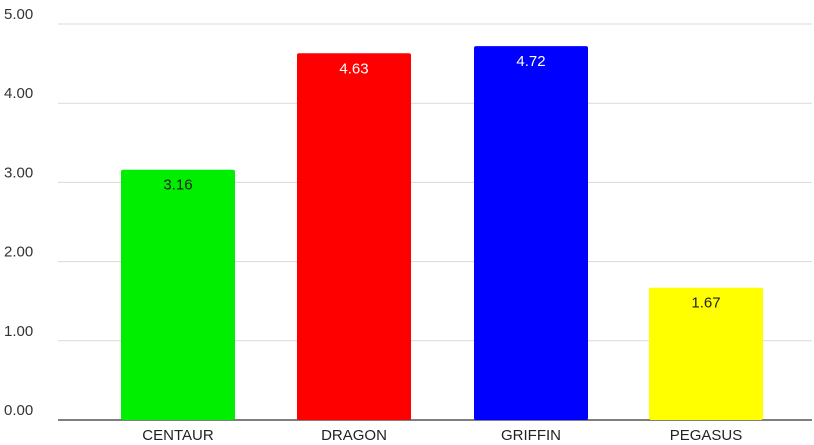  Describe the element at coordinates (178, 435) in the screenshot. I see `x-tick-label-centaur: CENTAUR` at that location.